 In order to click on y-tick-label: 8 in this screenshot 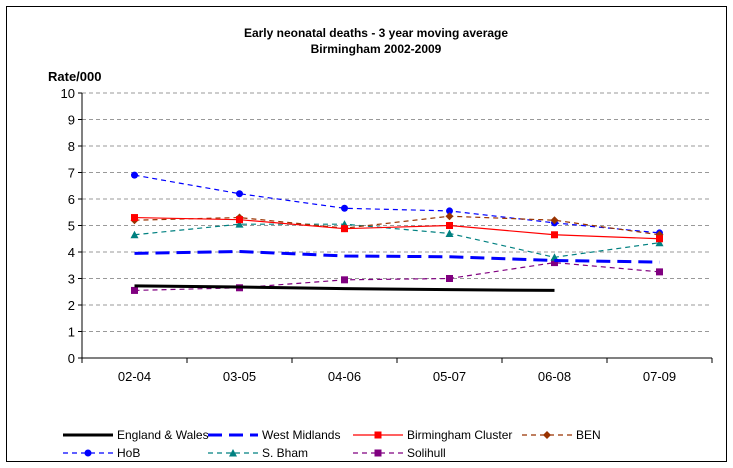, I will do `click(71, 146)`.